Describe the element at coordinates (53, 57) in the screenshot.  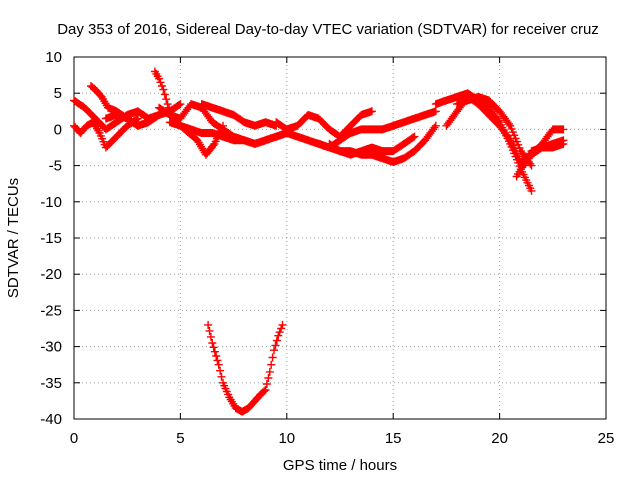
I see `y-tick-label: 10` at that location.